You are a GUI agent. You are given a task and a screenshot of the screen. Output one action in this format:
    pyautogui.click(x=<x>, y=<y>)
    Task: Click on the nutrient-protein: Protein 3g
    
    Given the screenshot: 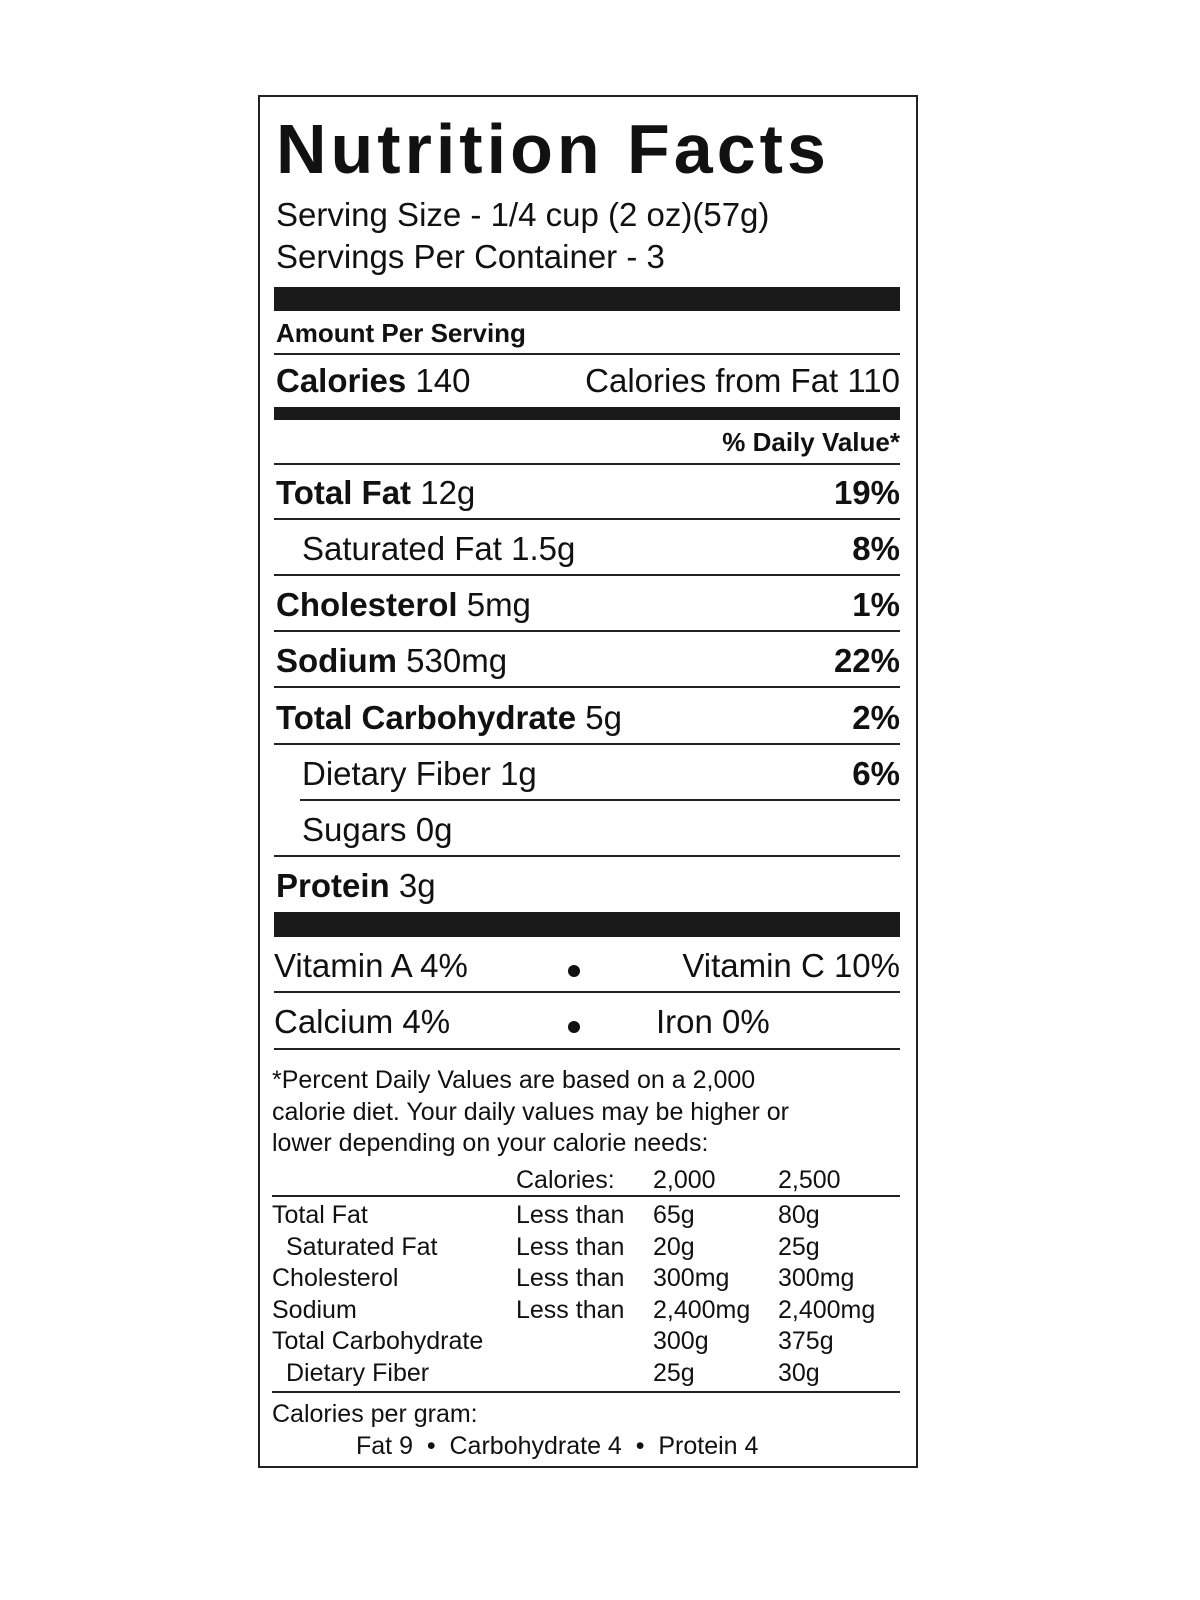 What is the action you would take?
    pyautogui.click(x=356, y=885)
    